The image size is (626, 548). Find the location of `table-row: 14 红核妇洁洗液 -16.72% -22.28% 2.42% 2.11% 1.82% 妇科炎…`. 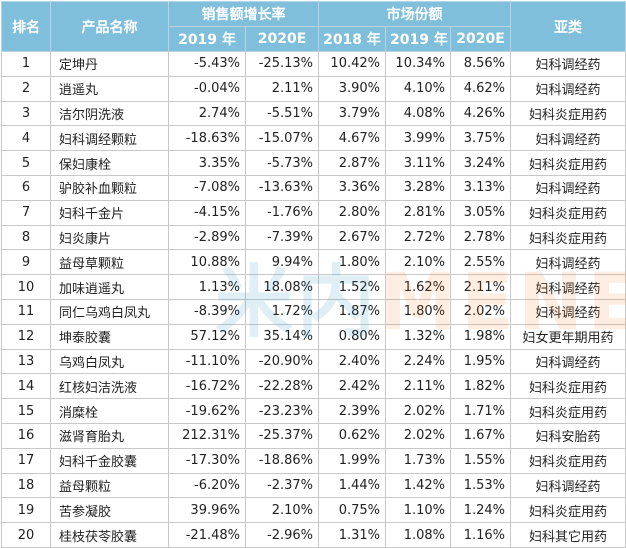

table-row: 14 红核妇洁洗液 -16.72% -22.28% 2.42% 2.11% 1.82% 妇科炎… is located at coordinates (313, 386).